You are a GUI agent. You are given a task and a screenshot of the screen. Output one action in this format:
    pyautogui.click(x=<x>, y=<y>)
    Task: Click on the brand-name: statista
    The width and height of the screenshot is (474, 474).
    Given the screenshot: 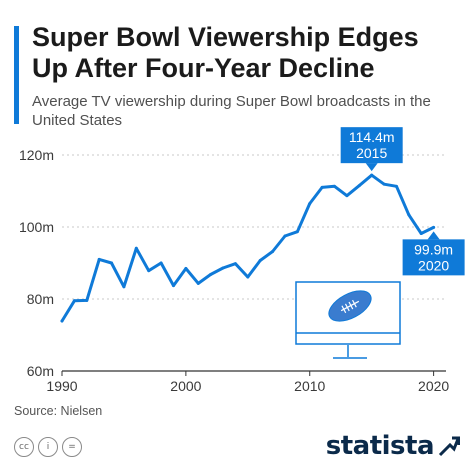 What is the action you would take?
    pyautogui.click(x=380, y=446)
    